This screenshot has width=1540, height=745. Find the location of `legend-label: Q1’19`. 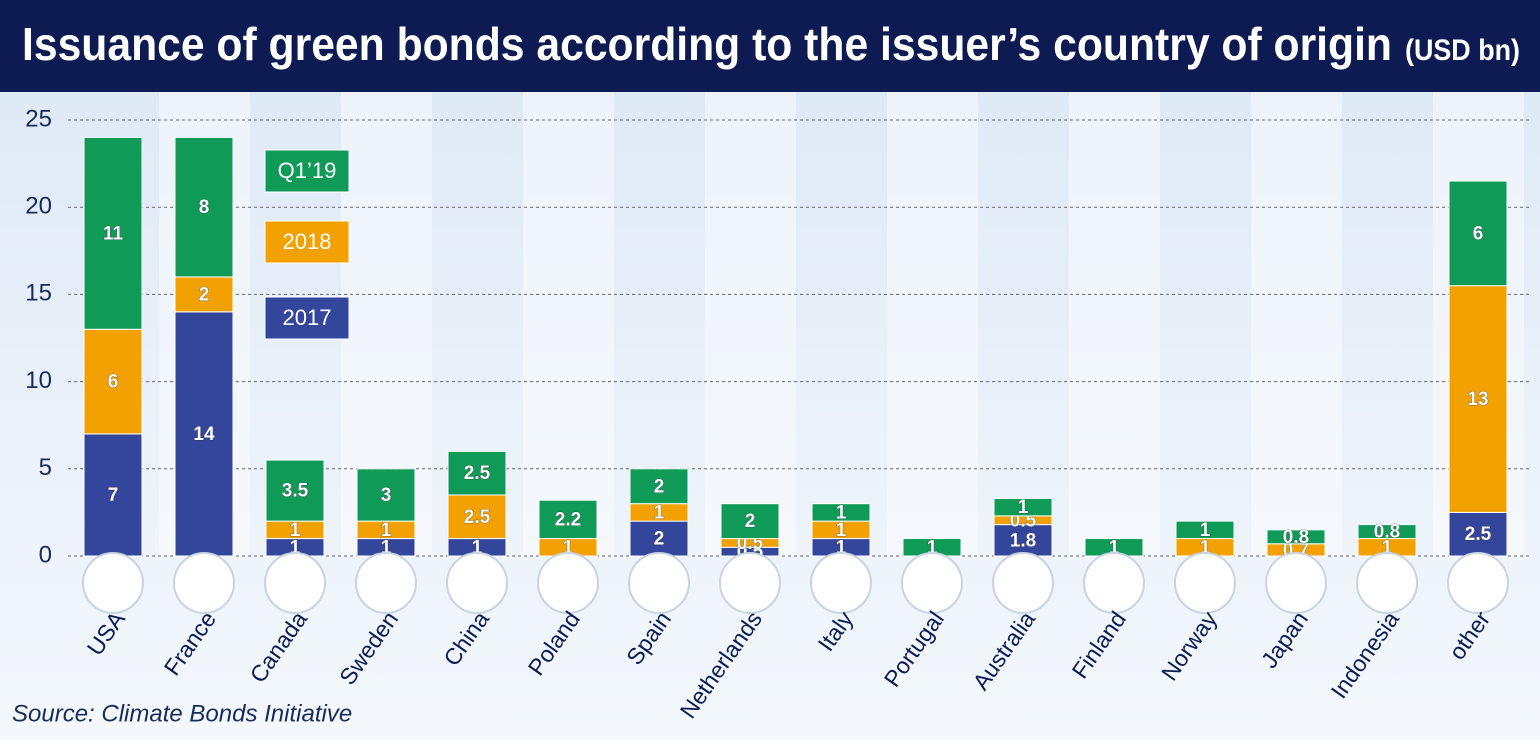

legend-label: Q1’19 is located at coordinates (307, 170).